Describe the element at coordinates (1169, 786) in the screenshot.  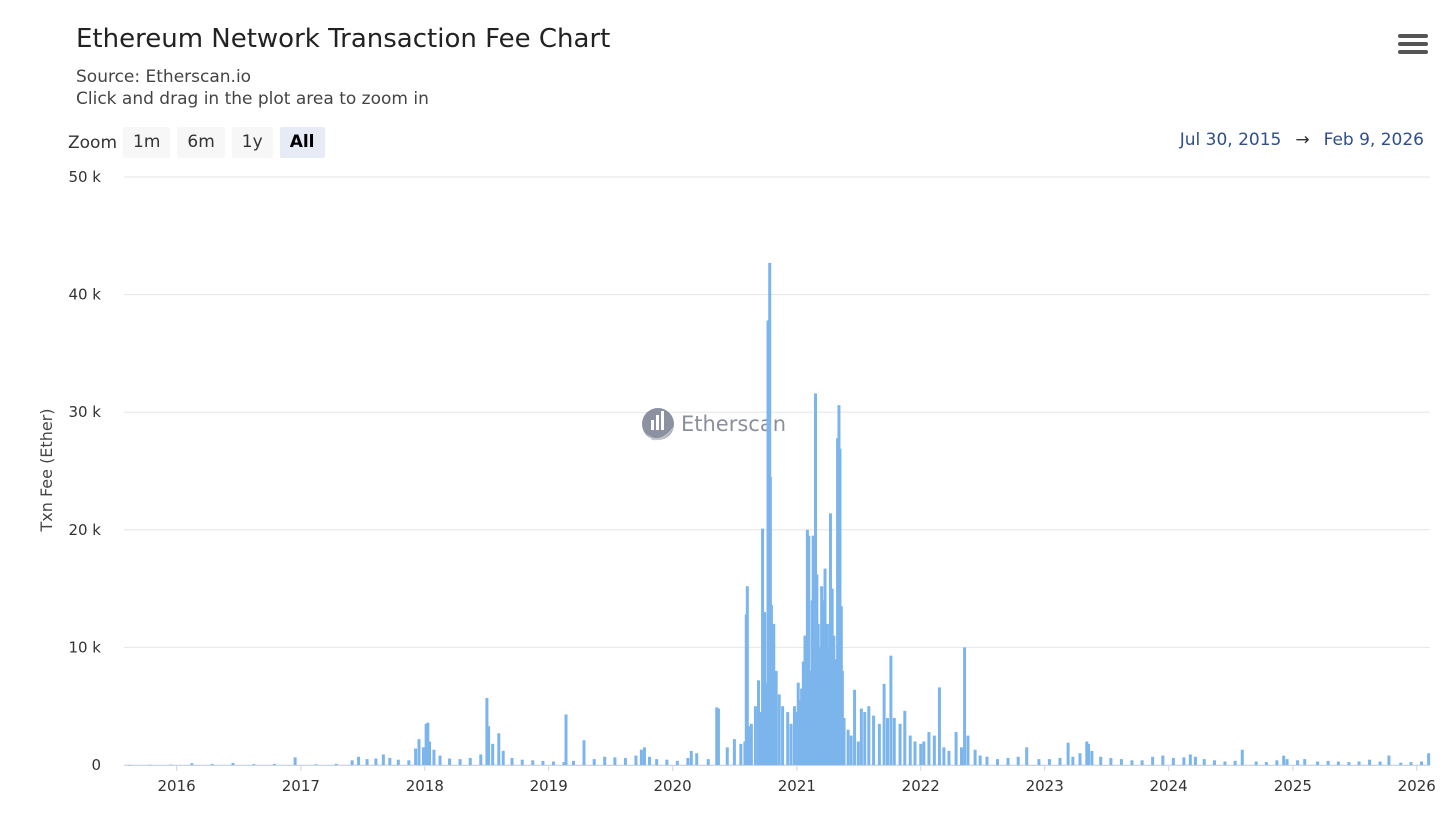
I see `x-tick-label: 2024` at that location.